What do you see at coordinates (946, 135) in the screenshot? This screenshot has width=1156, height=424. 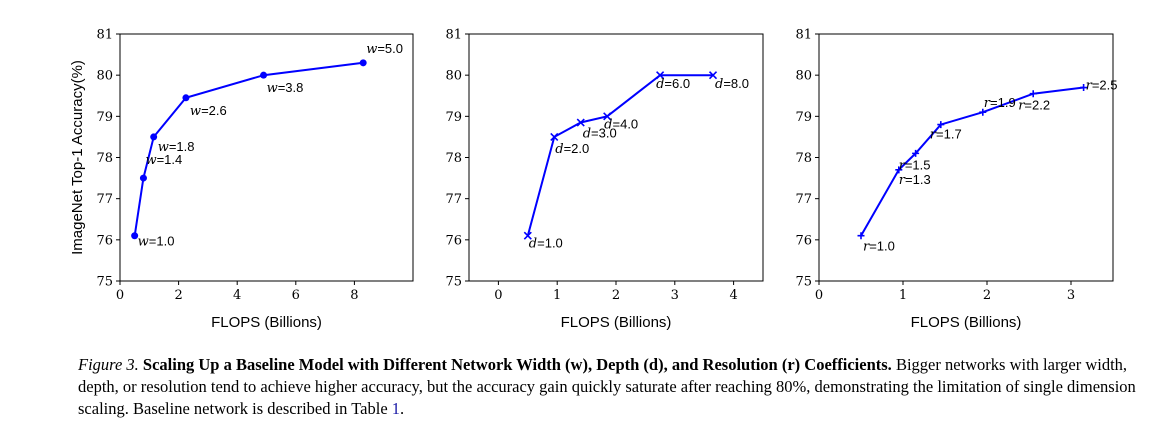 I see `point-label: r=1.7` at bounding box center [946, 135].